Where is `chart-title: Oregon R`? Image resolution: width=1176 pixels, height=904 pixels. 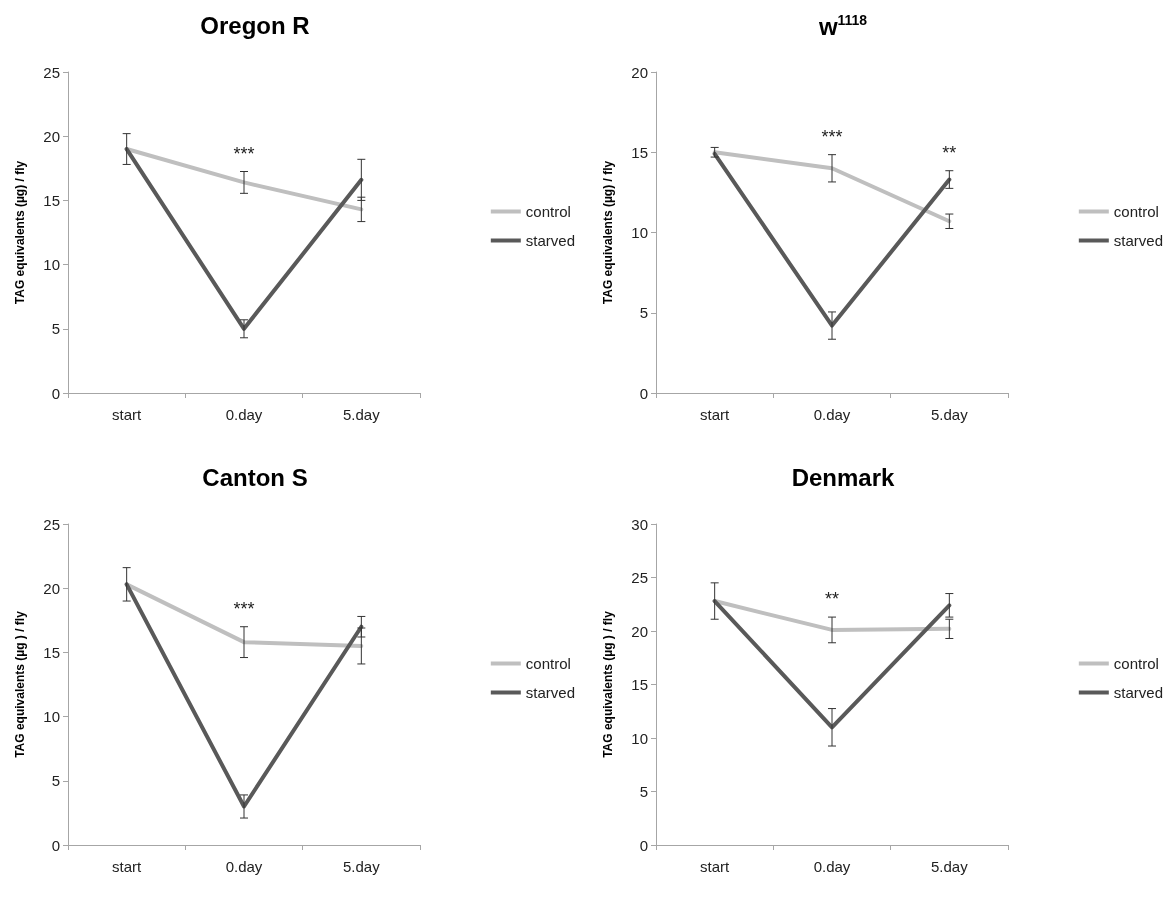 chart-title: Oregon R is located at coordinates (255, 25).